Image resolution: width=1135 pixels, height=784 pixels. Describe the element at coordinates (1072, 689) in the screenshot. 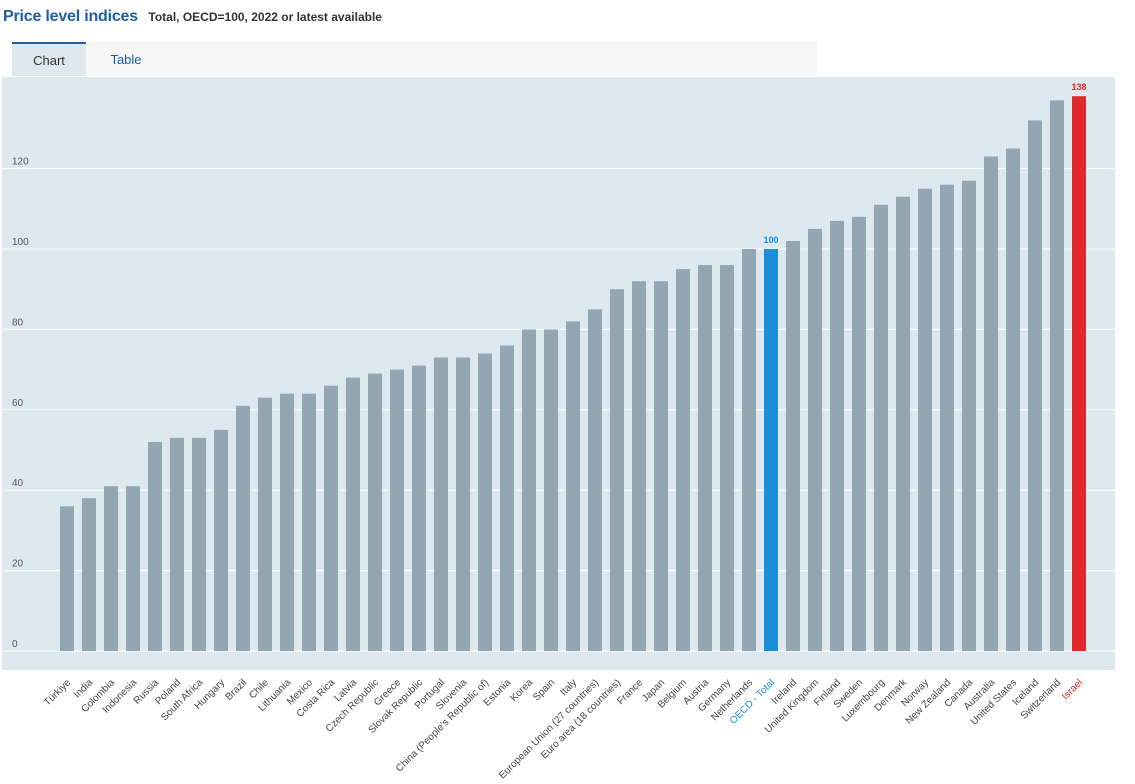

I see `x-tick-label: Israel` at that location.